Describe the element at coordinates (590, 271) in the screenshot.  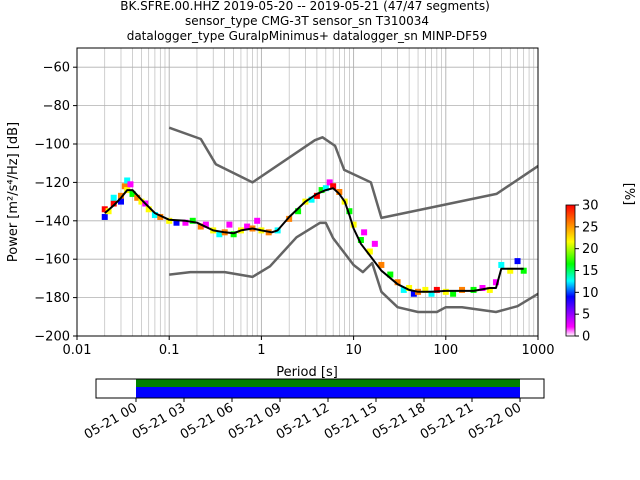
I see `colorbar-tick-label: 15` at that location.